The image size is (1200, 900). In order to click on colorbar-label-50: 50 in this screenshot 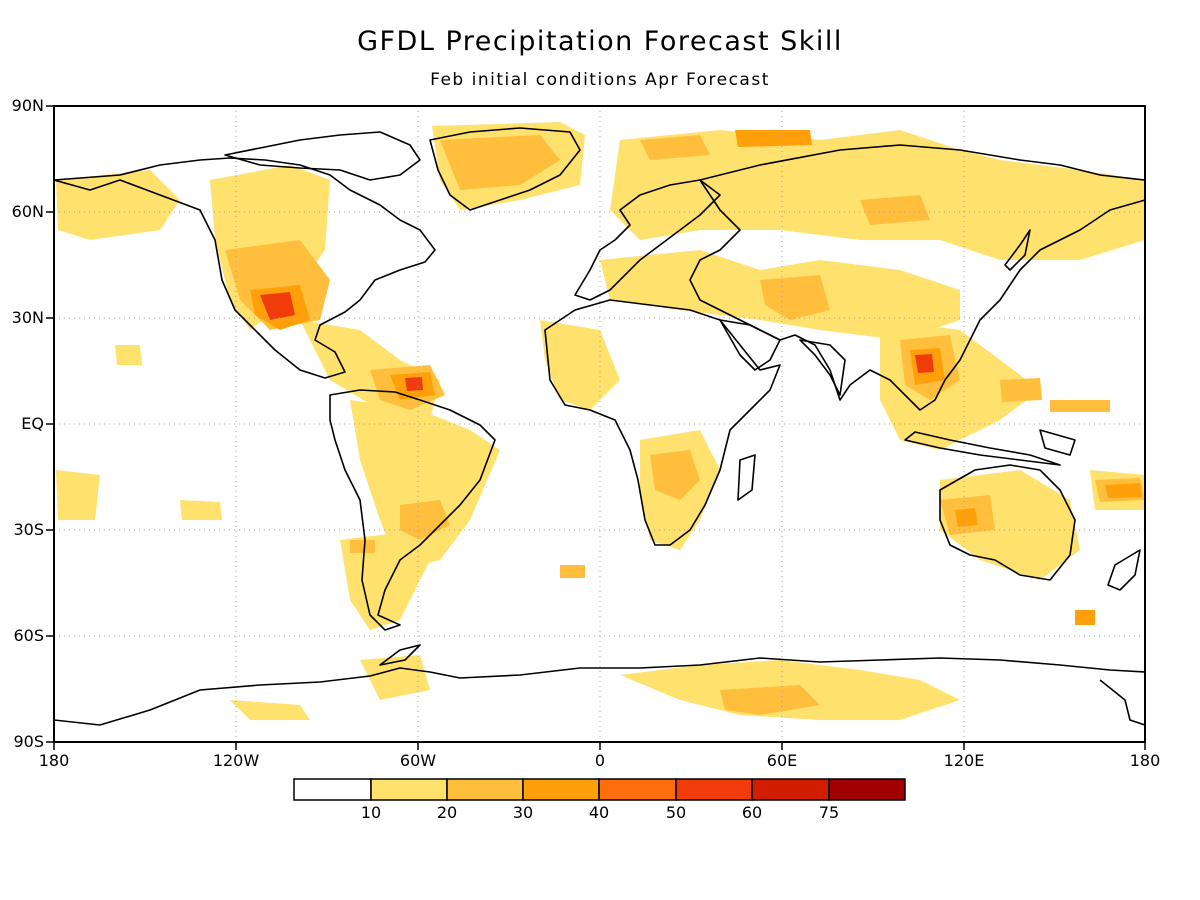, I will do `click(676, 812)`.